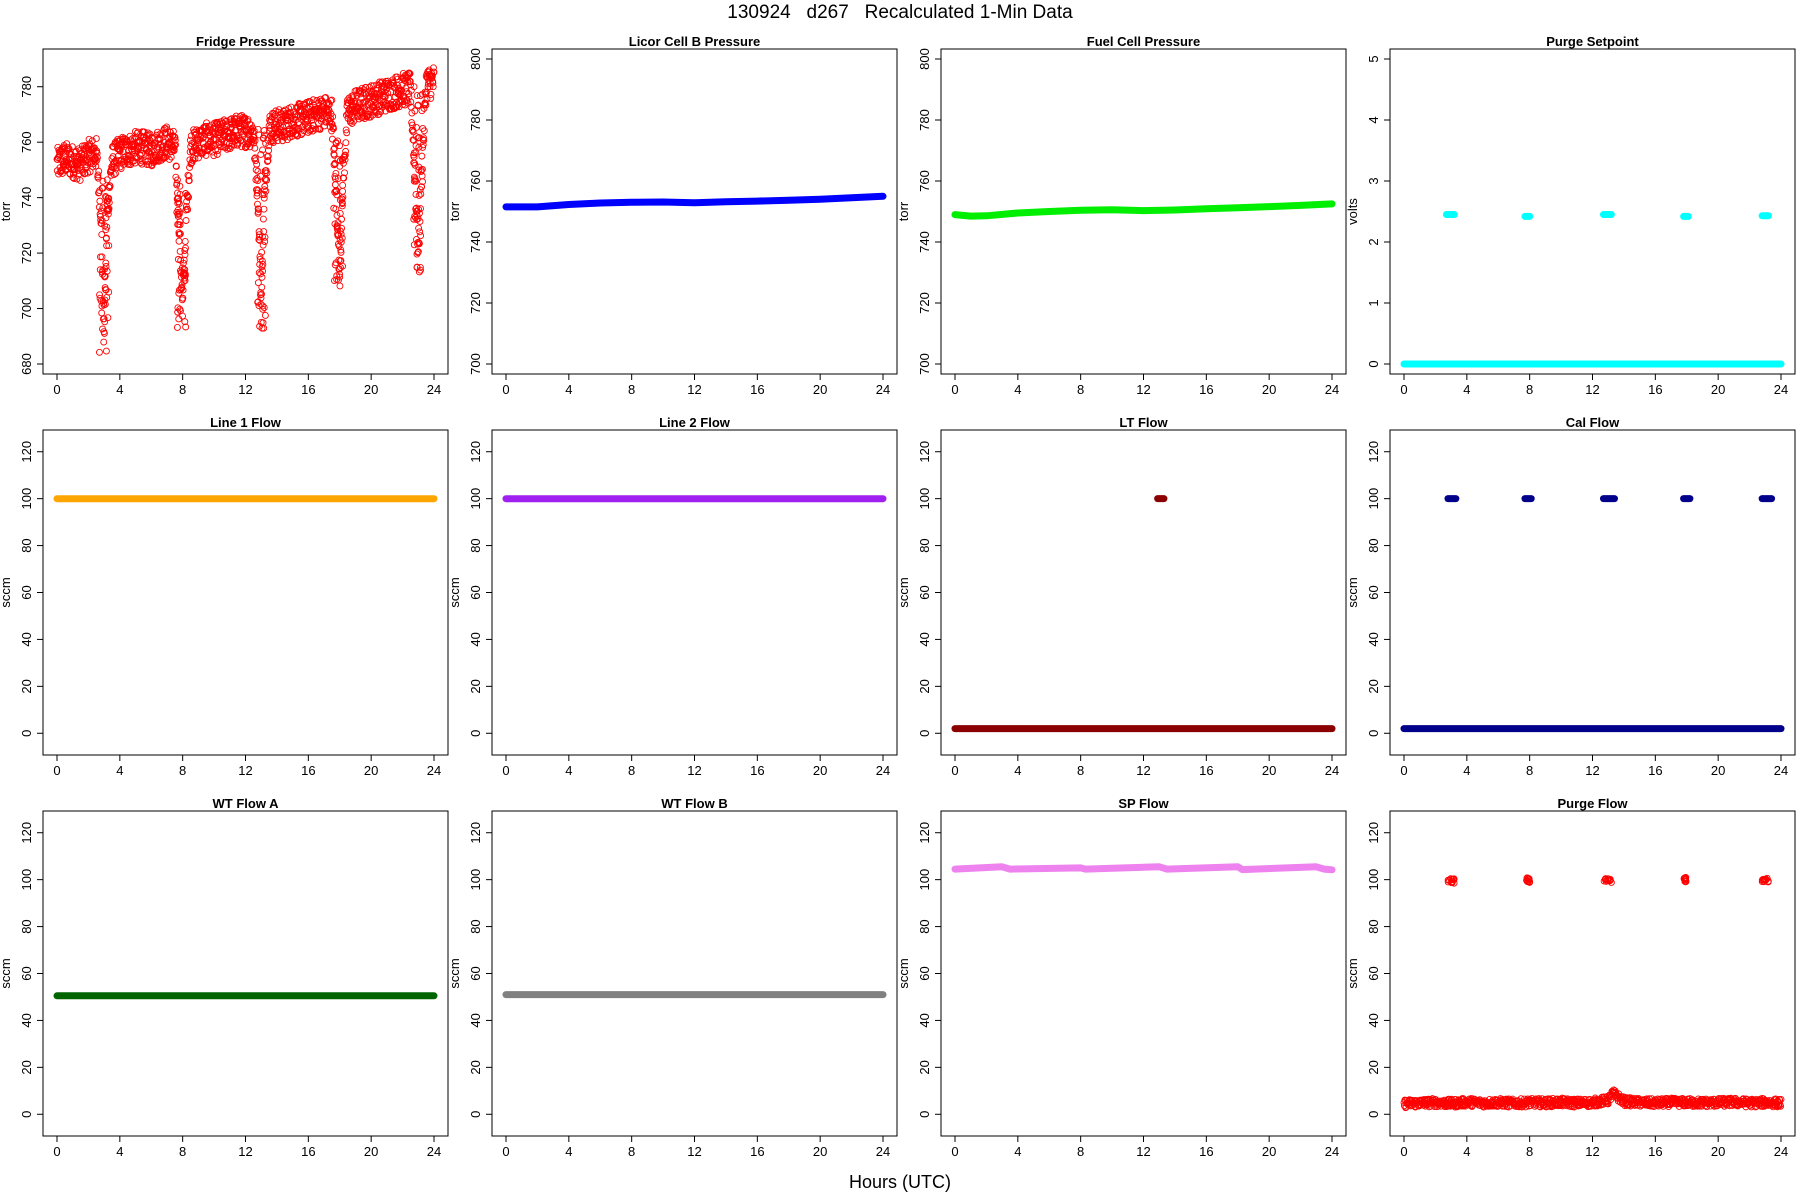 This screenshot has height=1200, width=1800. I want to click on data-points, so click(1592, 614).